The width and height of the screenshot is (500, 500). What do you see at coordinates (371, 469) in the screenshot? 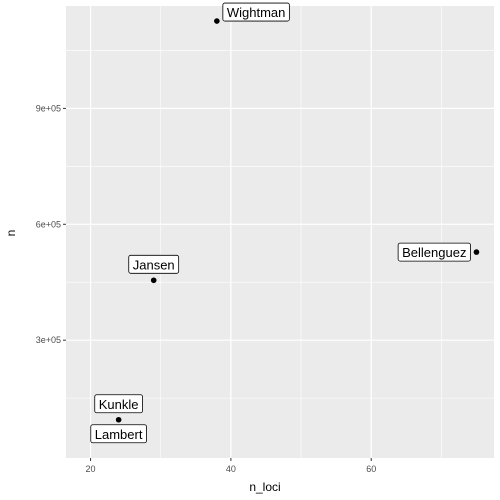
I see `x-tick-label: 60` at bounding box center [371, 469].